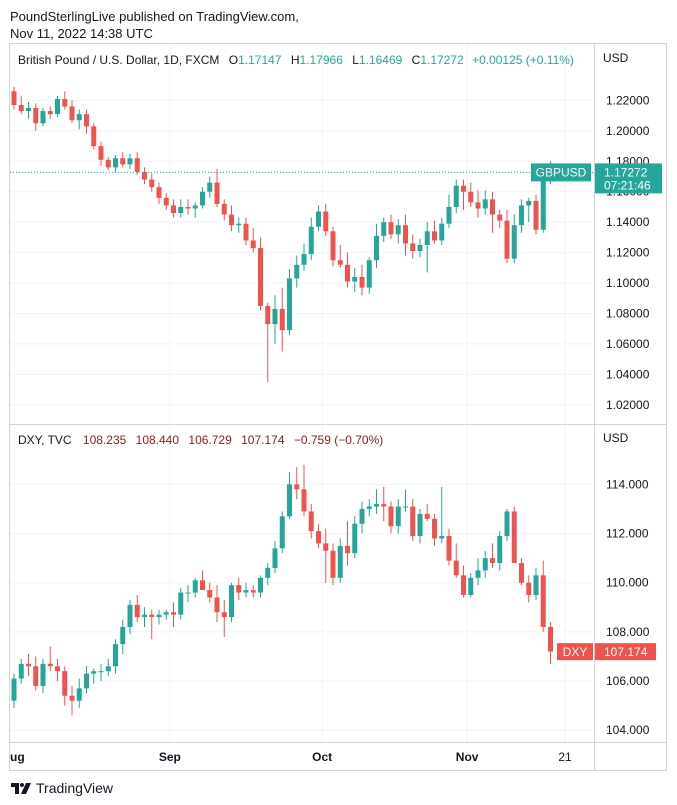  I want to click on time-axis: ug Sep Oct Nov 21, so click(291, 757).